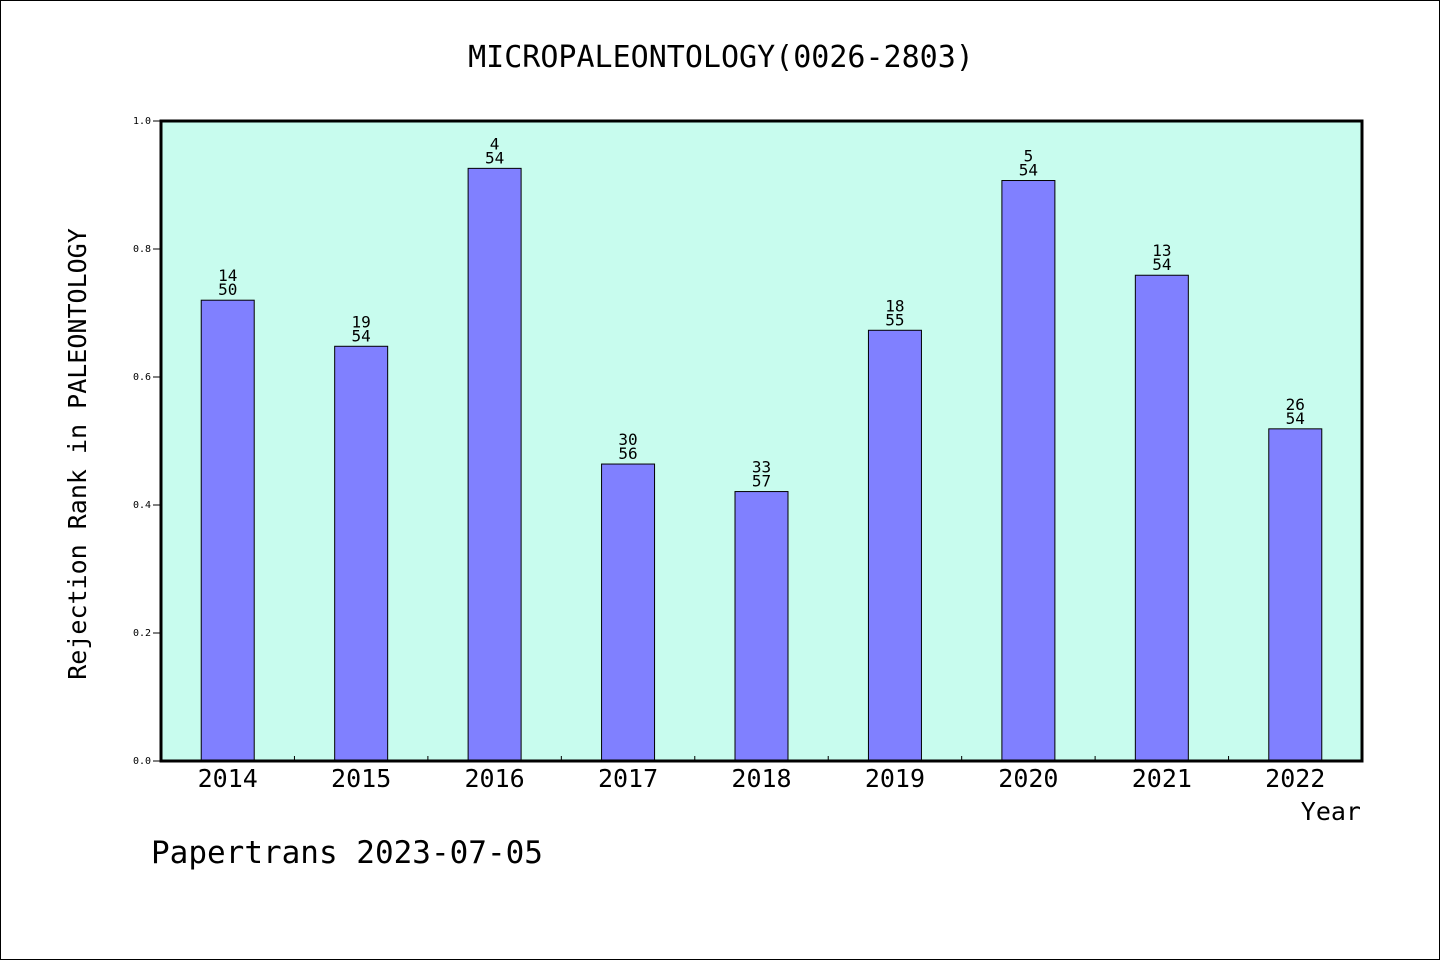 The image size is (1440, 960). What do you see at coordinates (361, 778) in the screenshot?
I see `x-tick-label-2015: 2015` at bounding box center [361, 778].